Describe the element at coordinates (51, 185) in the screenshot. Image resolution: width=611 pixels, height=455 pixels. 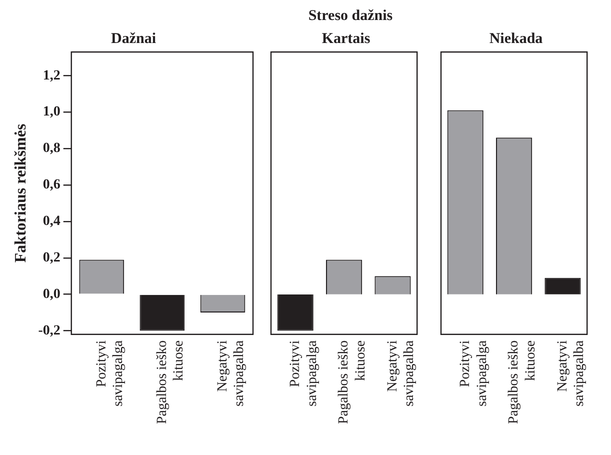
I see `y-tick-label: 0,6` at that location.